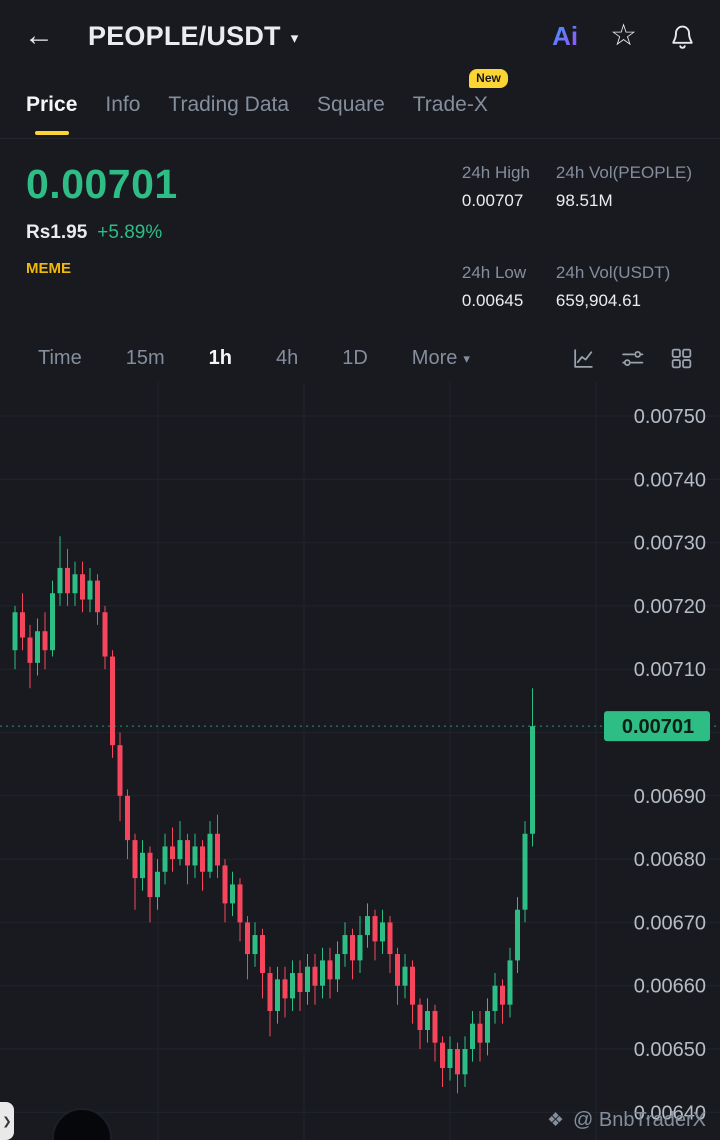  Describe the element at coordinates (102, 184) in the screenshot. I see `last-price: 0.00701` at that location.